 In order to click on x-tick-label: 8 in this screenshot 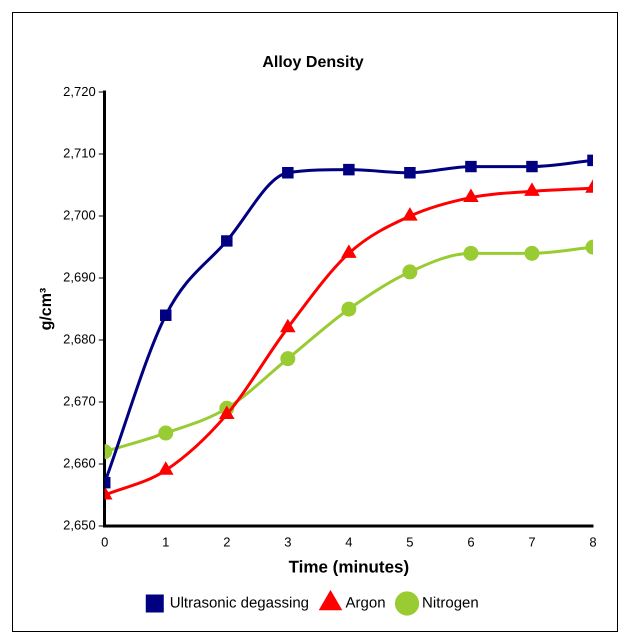, I will do `click(593, 542)`.